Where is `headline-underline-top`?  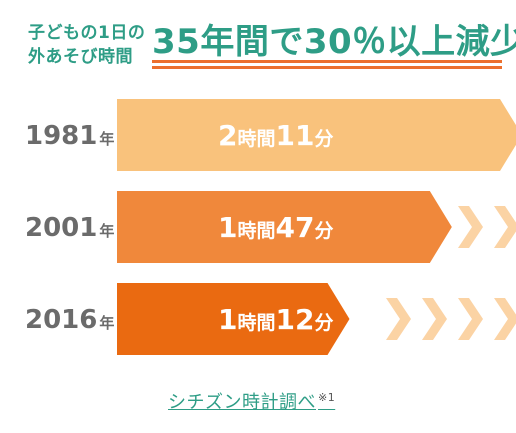
headline-underline-top is located at coordinates (327, 61).